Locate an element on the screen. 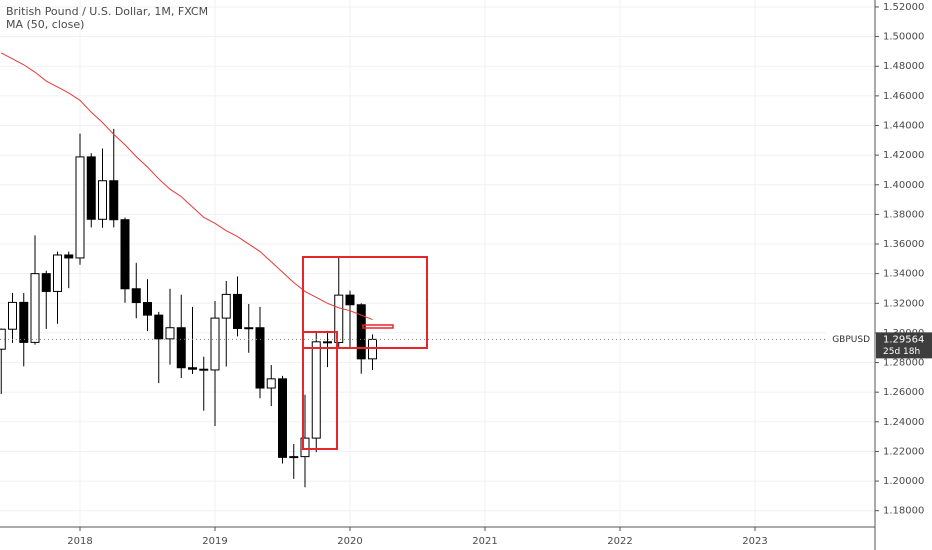 The width and height of the screenshot is (932, 550). y-tick-label: 1.44000 is located at coordinates (903, 125).